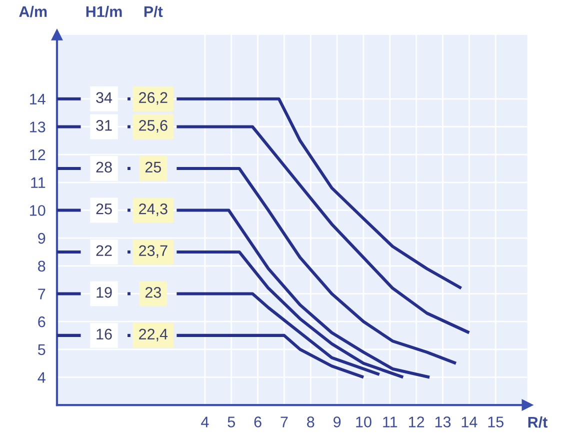  Describe the element at coordinates (104, 125) in the screenshot. I see `annotation: 31` at that location.